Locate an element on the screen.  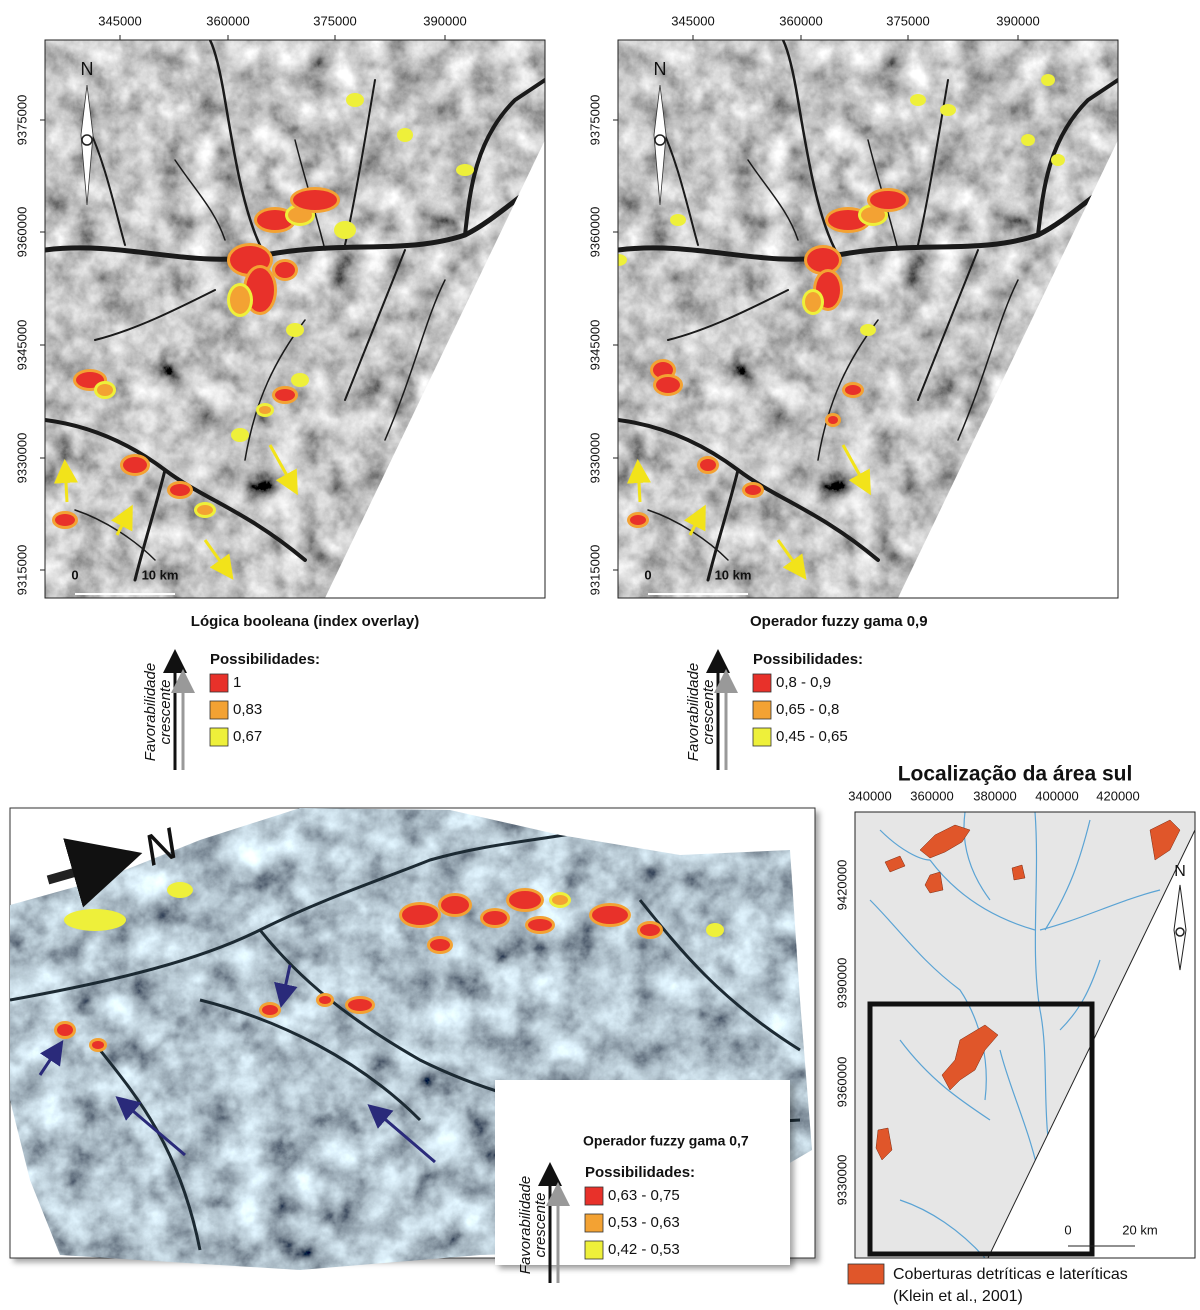
legend-label: 0,42 - 0,53 is located at coordinates (644, 1249).